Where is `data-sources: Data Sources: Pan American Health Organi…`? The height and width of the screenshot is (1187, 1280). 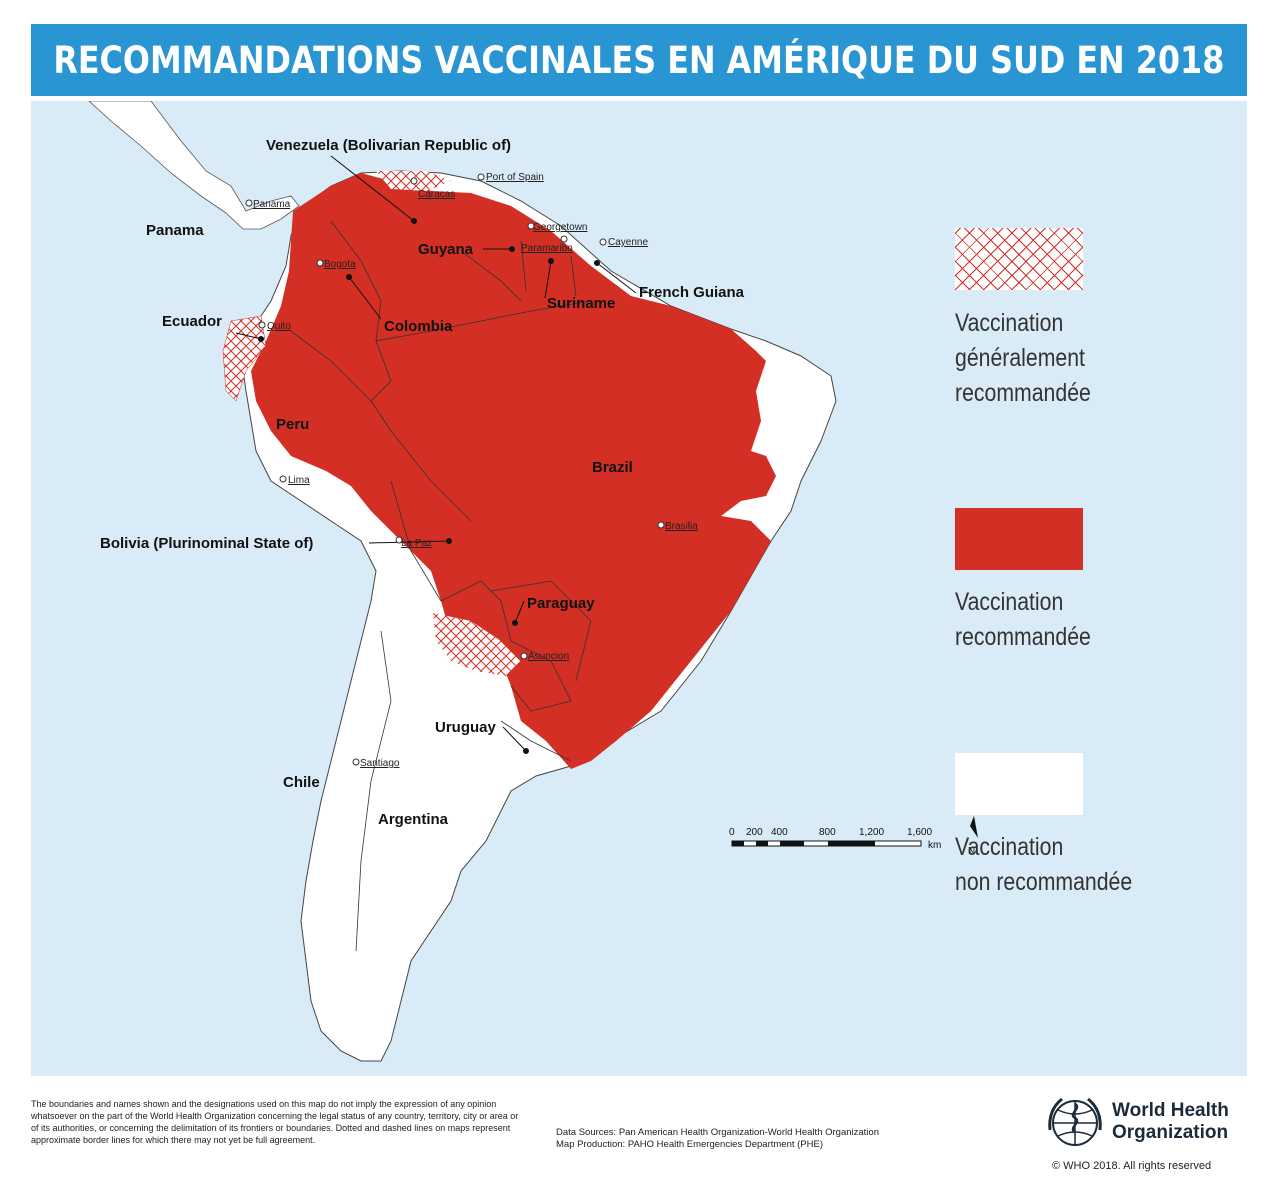
data-sources: Data Sources: Pan American Health Organi… is located at coordinates (717, 1139).